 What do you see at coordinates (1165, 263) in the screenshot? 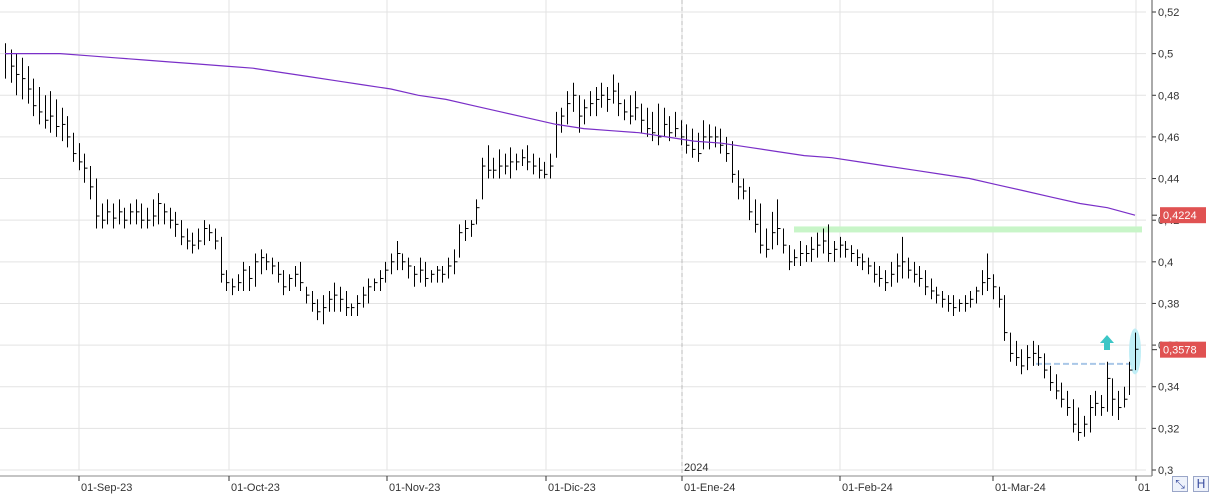
I see `y-tick-label: 0,4` at bounding box center [1165, 263].